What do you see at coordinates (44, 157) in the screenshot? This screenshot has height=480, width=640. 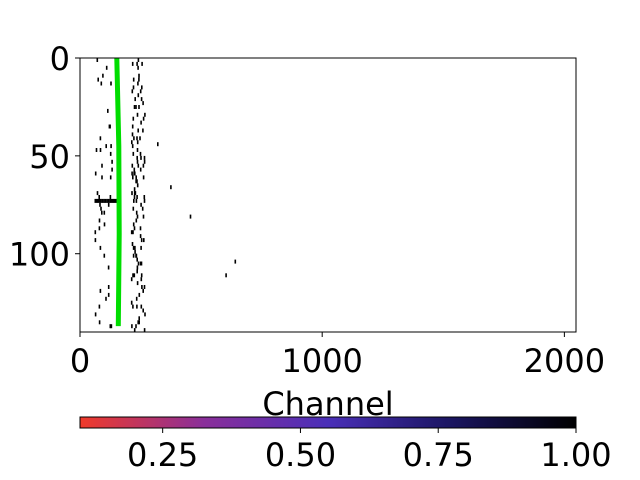 I see `y-axis: 0 50 100` at bounding box center [44, 157].